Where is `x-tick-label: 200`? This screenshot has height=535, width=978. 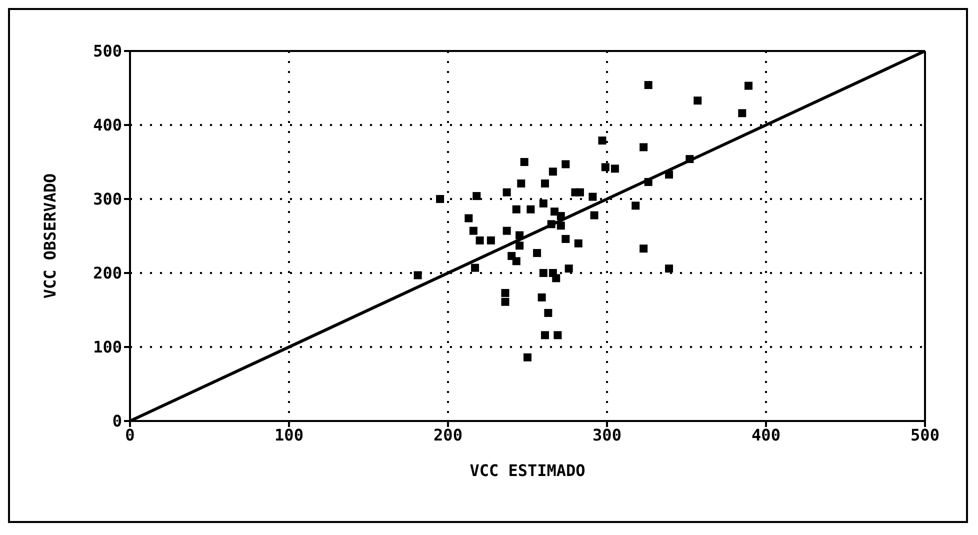
x-tick-label: 200 is located at coordinates (448, 434).